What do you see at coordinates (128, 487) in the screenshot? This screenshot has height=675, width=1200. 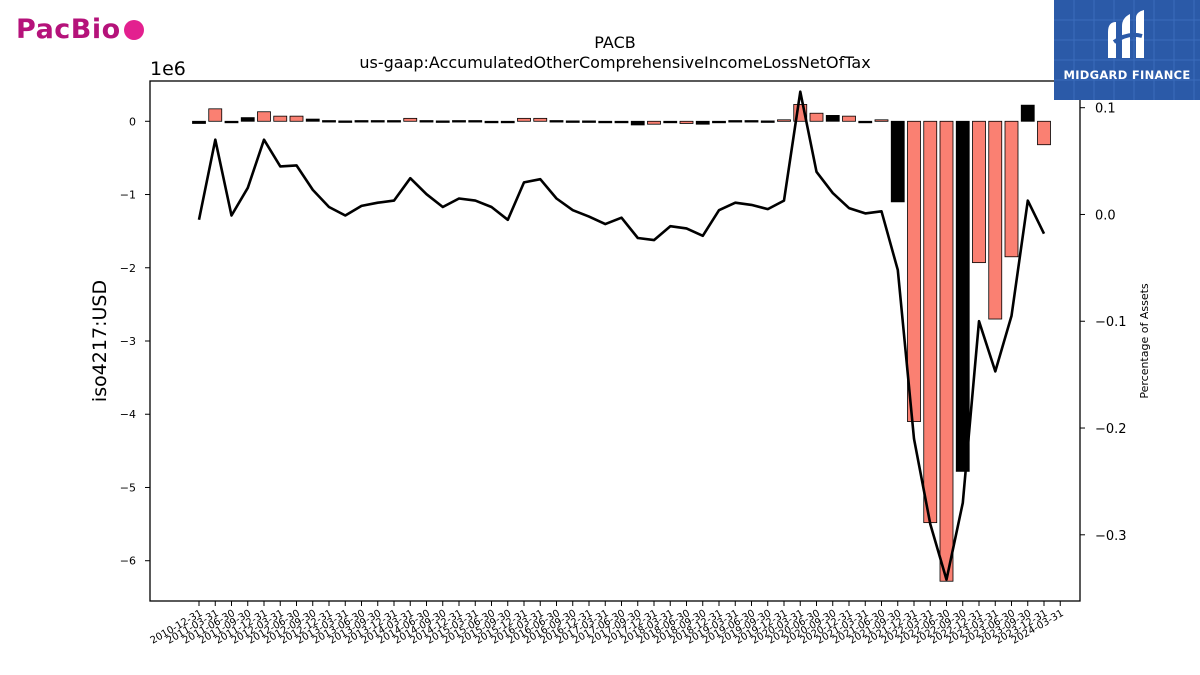 I see `y-tick-label: −5` at bounding box center [128, 487].